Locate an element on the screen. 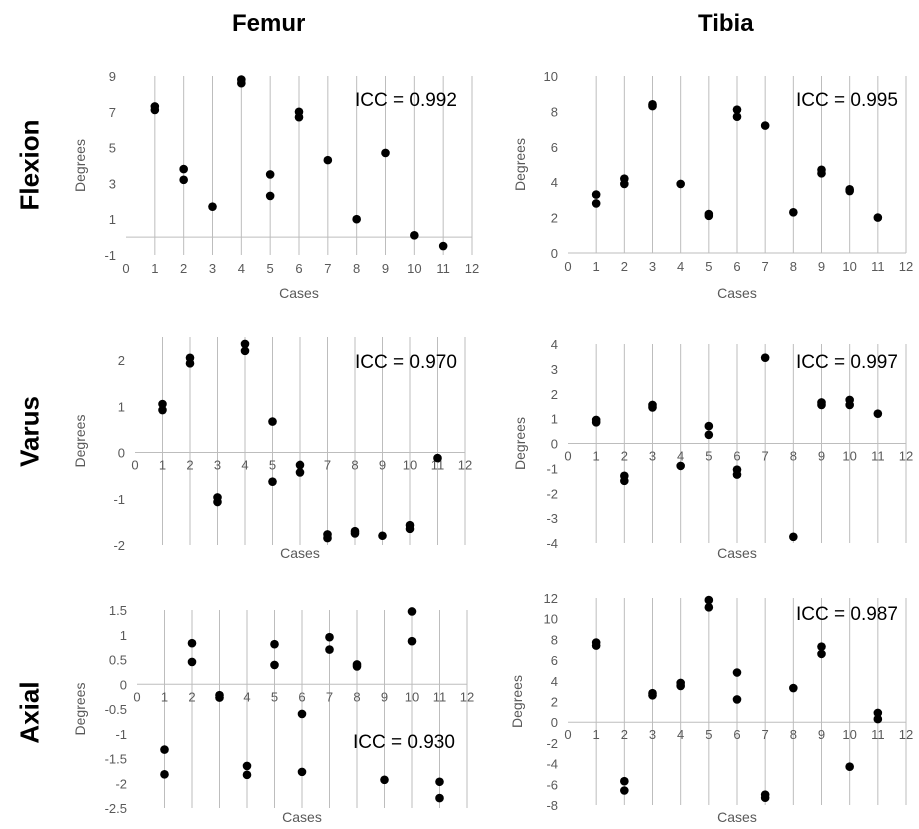 The height and width of the screenshot is (829, 919). y-tick-label: -0.5 is located at coordinates (116, 709).